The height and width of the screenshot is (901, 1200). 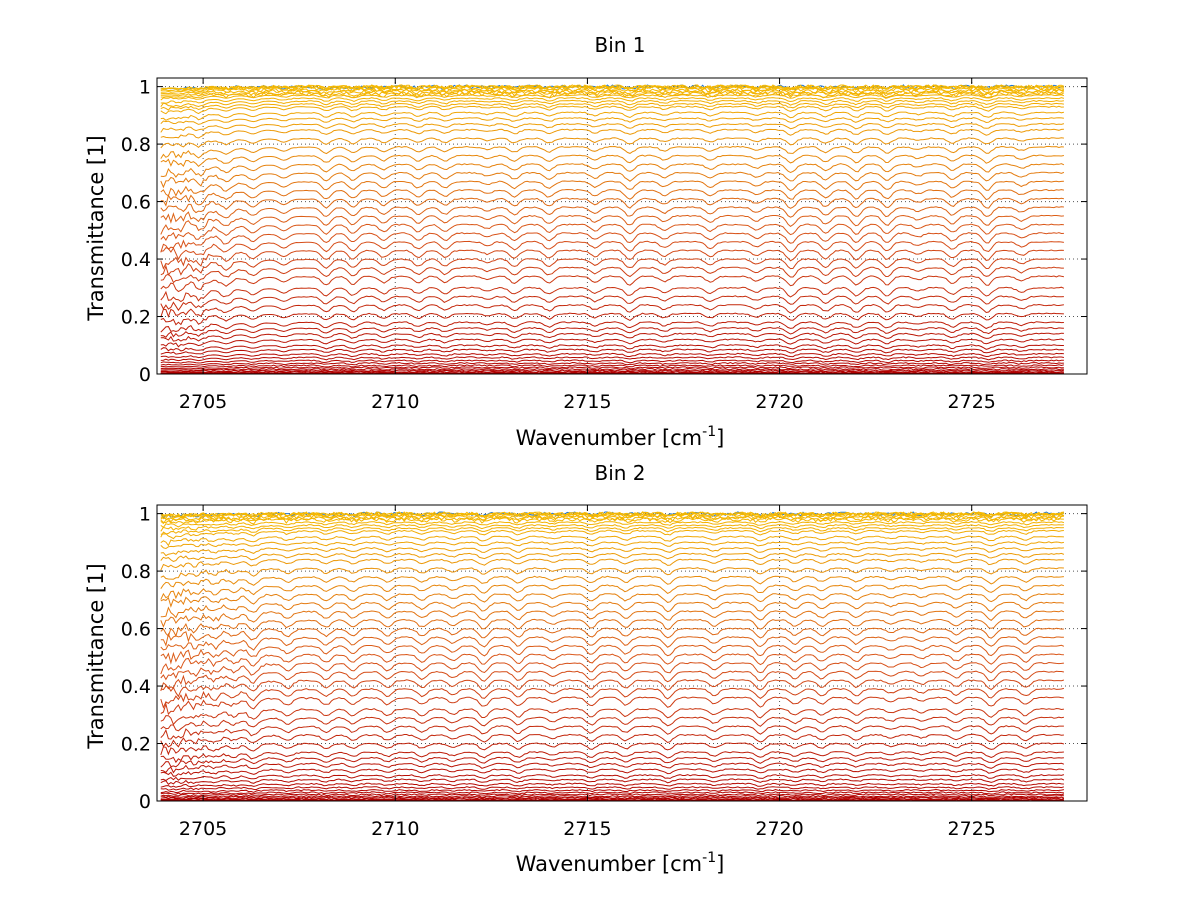 What do you see at coordinates (96, 228) in the screenshot?
I see `y-axis-label: Transmittance [1]` at bounding box center [96, 228].